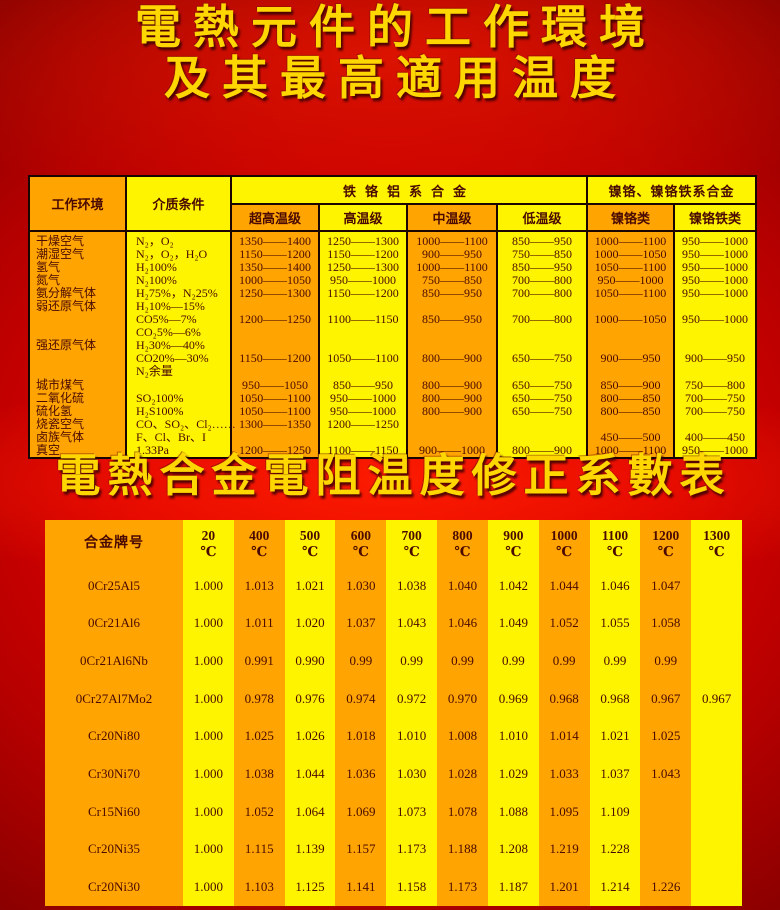 This screenshot has height=910, width=780. What do you see at coordinates (564, 774) in the screenshot?
I see `coef-value: 1.033` at bounding box center [564, 774].